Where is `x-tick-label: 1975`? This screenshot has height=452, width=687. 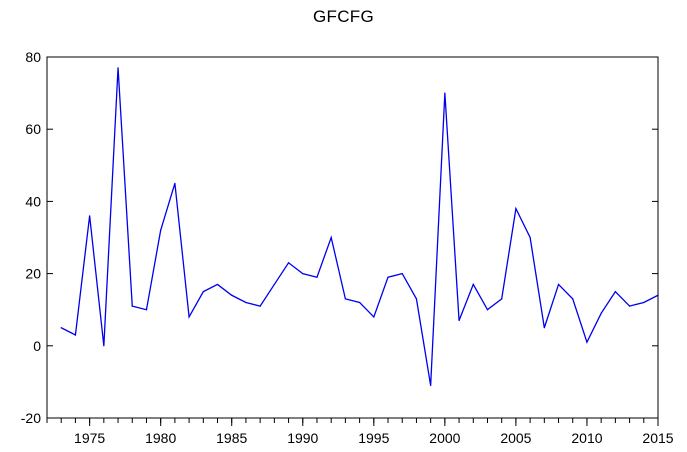 x-tick-label: 1975 is located at coordinates (89, 438).